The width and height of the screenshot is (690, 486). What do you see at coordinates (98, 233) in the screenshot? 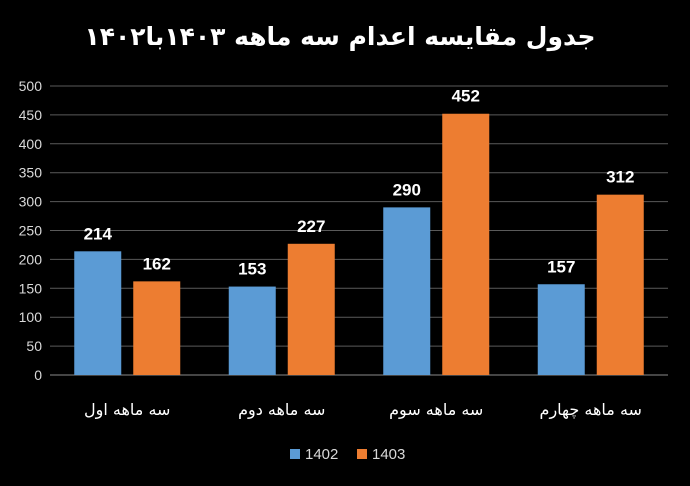
I see `data-label: 214` at bounding box center [98, 233].